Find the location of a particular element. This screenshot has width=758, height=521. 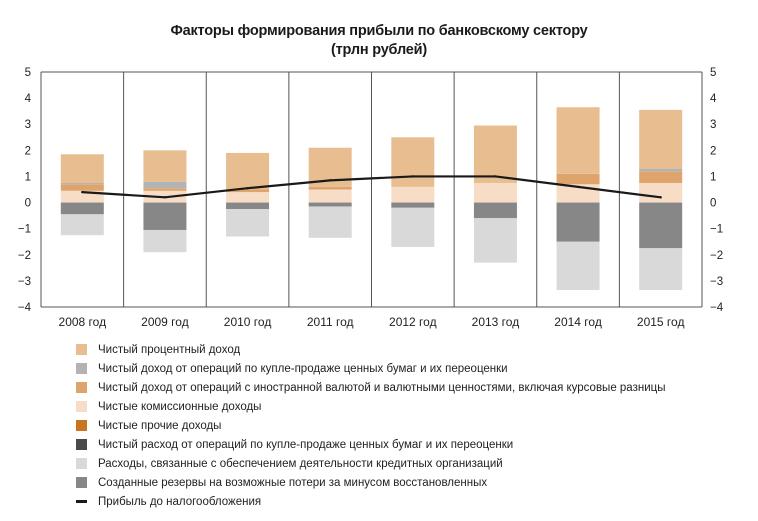

x-tick-label: 2012 год is located at coordinates (413, 322).